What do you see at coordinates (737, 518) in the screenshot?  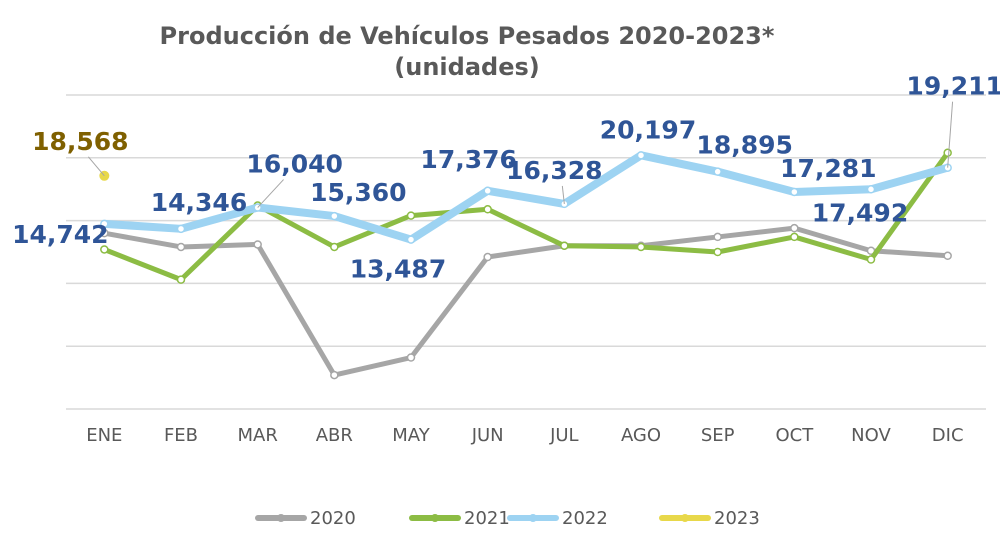 I see `legend-label: 2023` at bounding box center [737, 518].